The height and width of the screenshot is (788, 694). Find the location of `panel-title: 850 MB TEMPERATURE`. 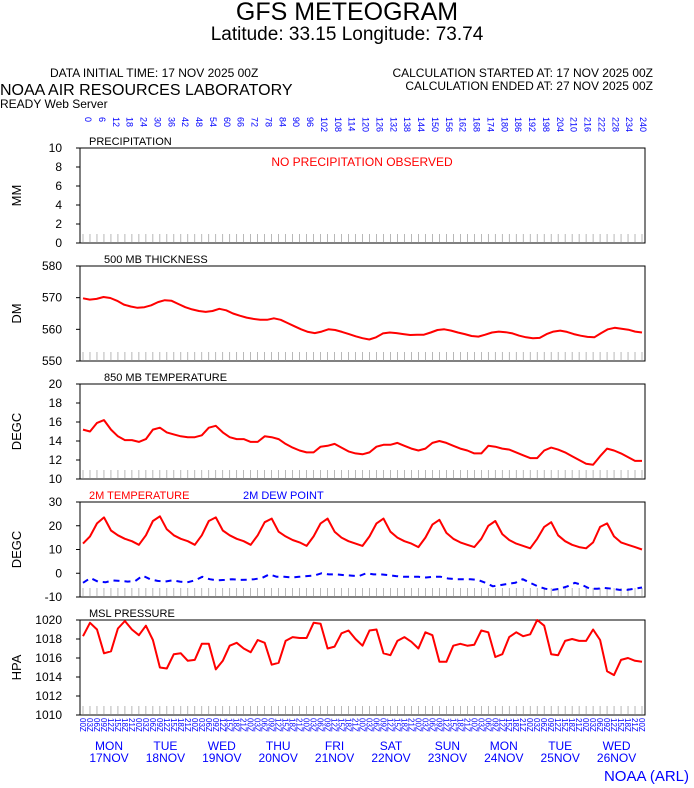

panel-title: 850 MB TEMPERATURE is located at coordinates (165, 378).